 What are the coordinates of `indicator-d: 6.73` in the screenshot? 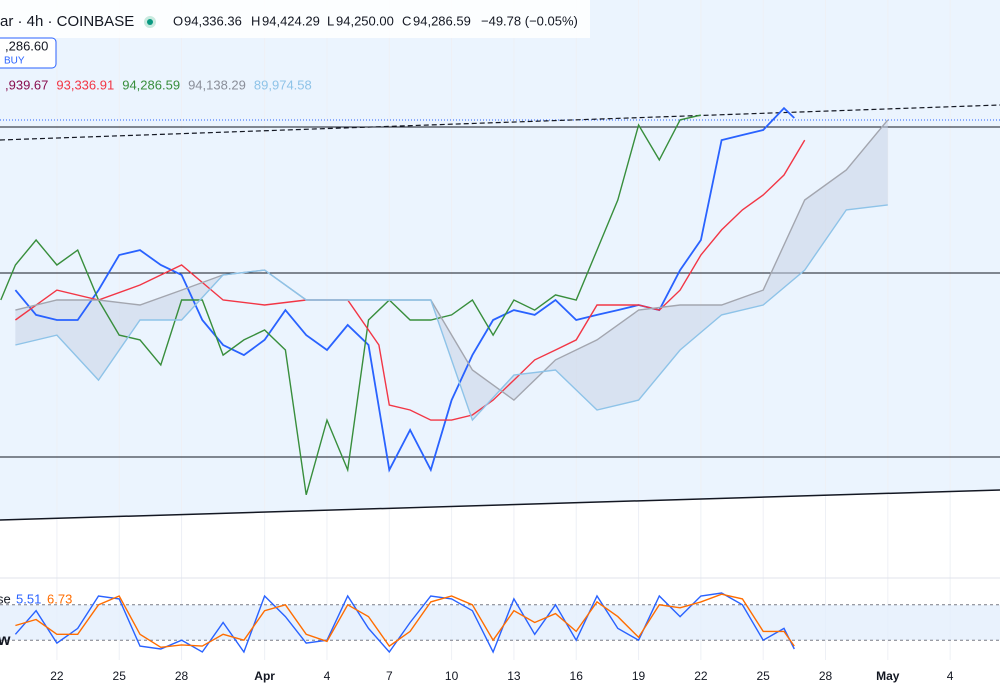 It's located at (59, 598).